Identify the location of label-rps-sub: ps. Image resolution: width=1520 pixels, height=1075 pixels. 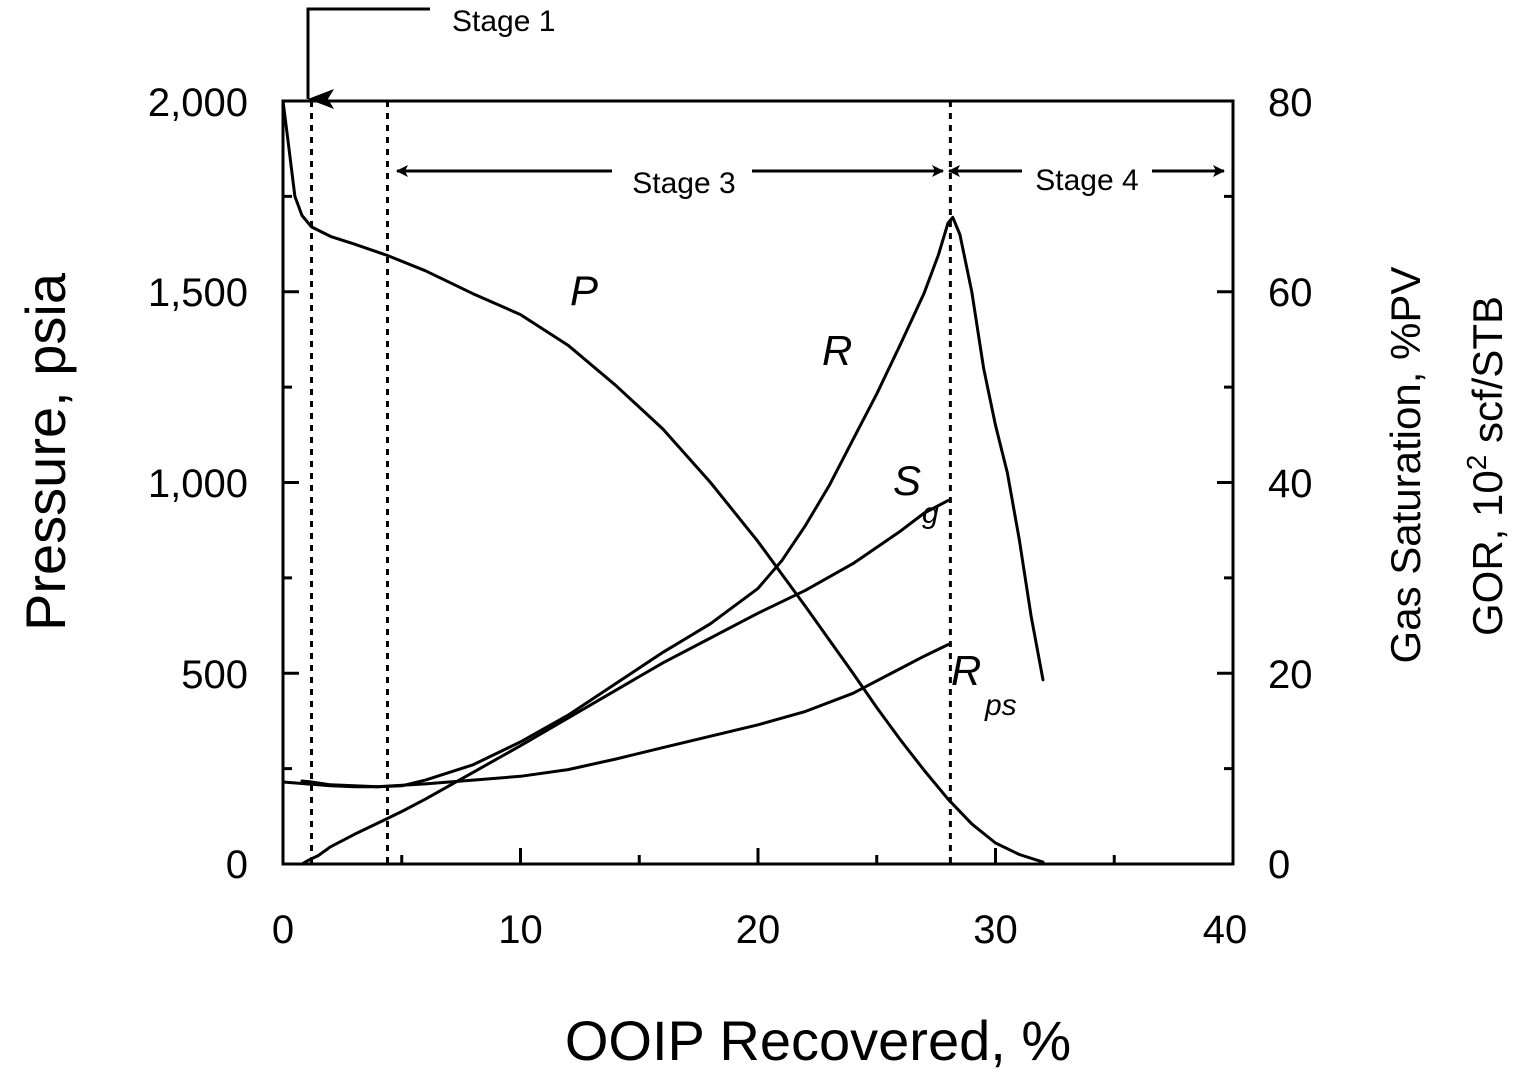
(1000, 705).